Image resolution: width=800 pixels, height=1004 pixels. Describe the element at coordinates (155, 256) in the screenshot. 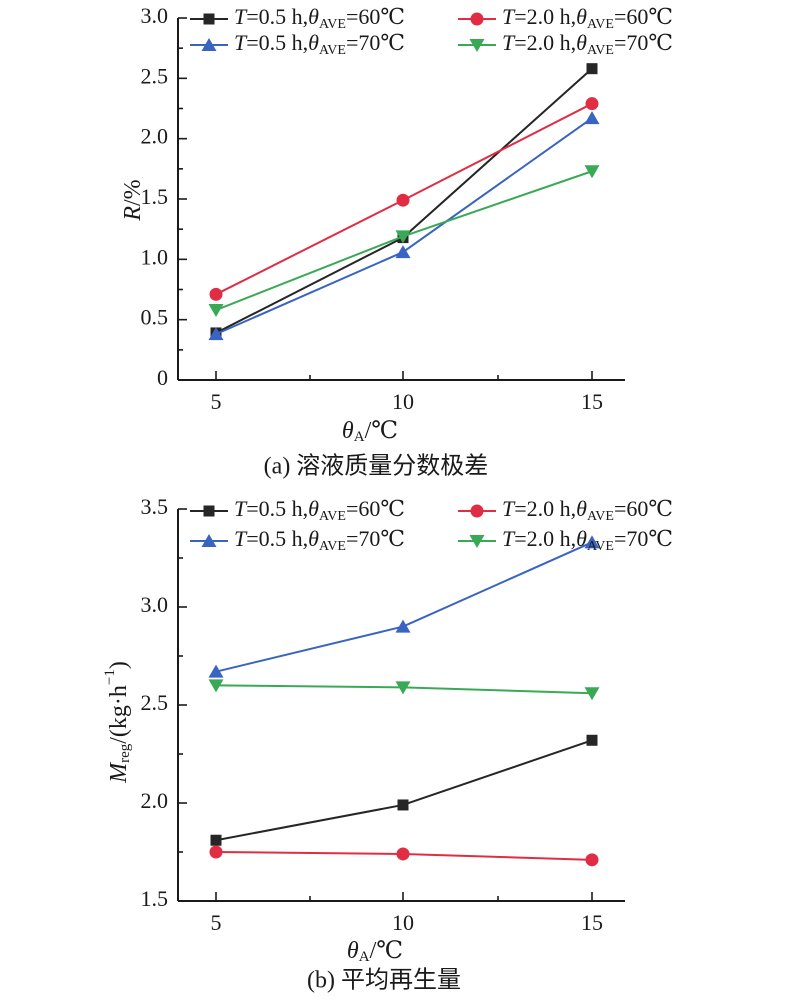

I see `y-tick-label: 1.0` at that location.